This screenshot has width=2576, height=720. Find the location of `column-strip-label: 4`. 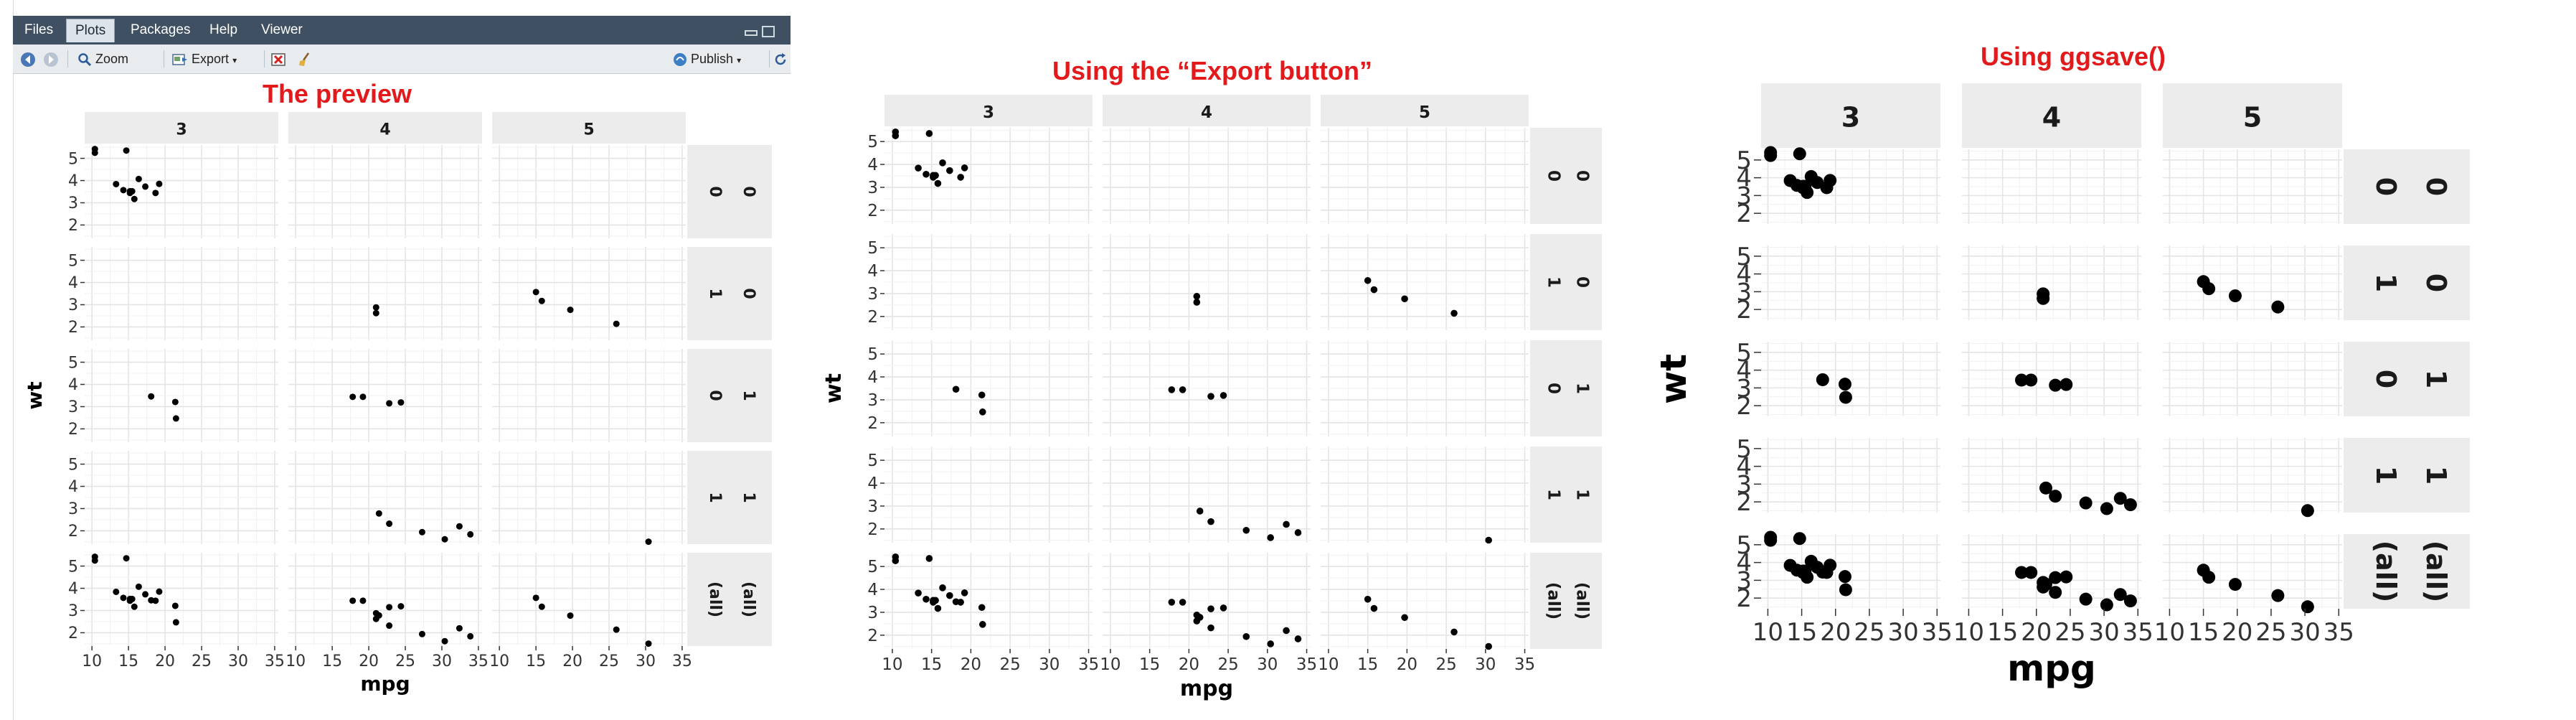

column-strip-label: 4 is located at coordinates (2051, 117).